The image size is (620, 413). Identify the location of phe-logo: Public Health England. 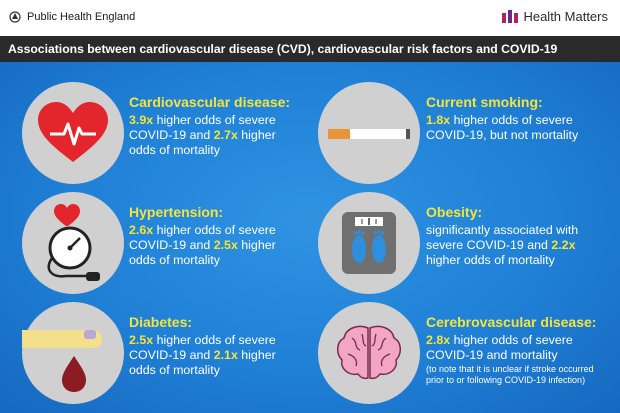
(71, 17).